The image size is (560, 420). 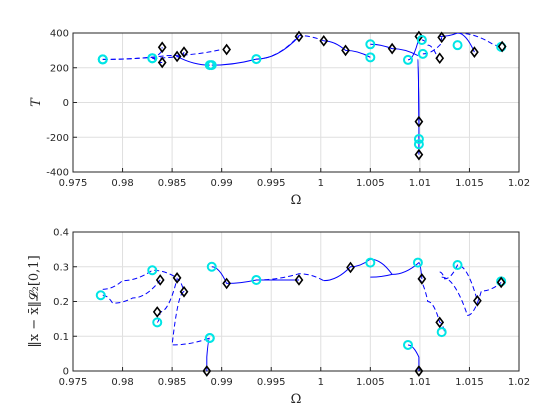 What do you see at coordinates (57, 138) in the screenshot?
I see `y-tick-label: -200` at bounding box center [57, 138].